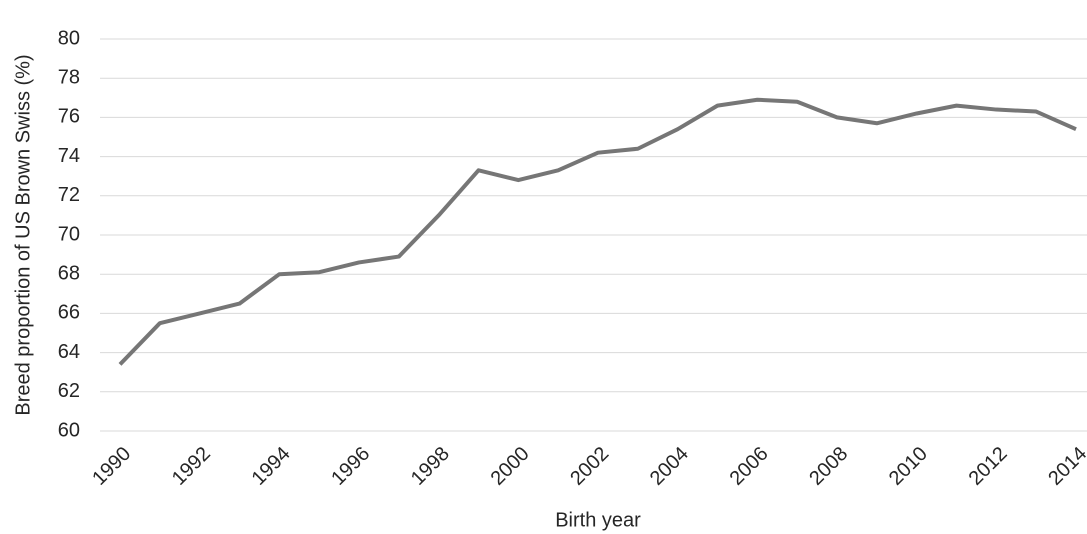  Describe the element at coordinates (828, 466) in the screenshot. I see `x-tick-label: 2008` at that location.